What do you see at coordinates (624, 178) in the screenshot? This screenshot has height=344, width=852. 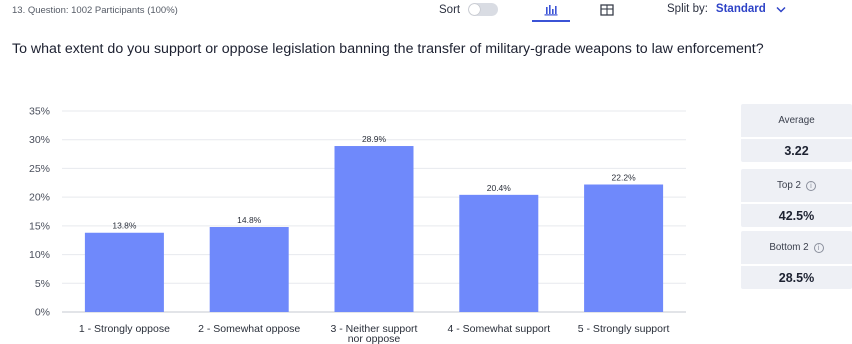 I see `data-label: 22.2%` at bounding box center [624, 178].